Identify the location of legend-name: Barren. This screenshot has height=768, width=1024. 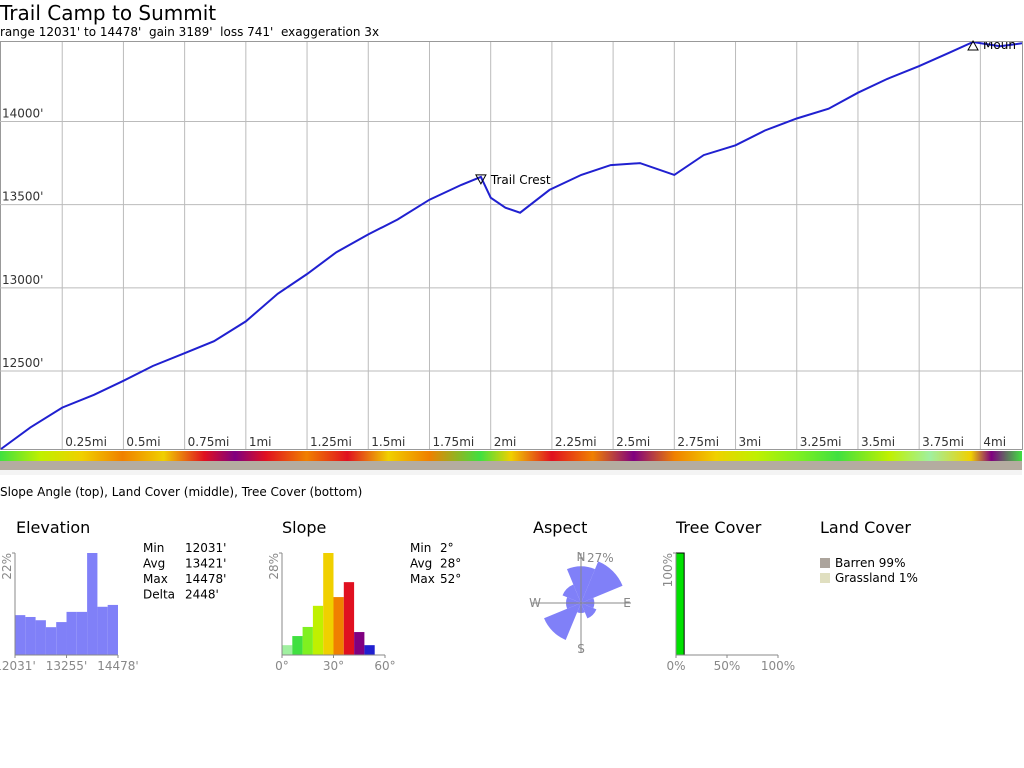
(855, 563).